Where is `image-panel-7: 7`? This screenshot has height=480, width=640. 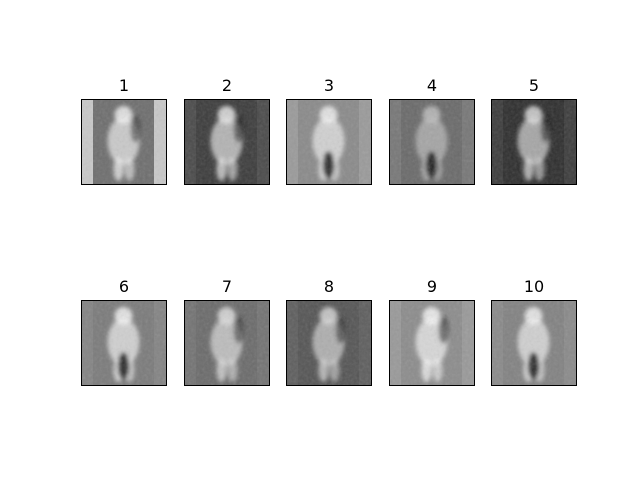 image-panel-7: 7 is located at coordinates (227, 331).